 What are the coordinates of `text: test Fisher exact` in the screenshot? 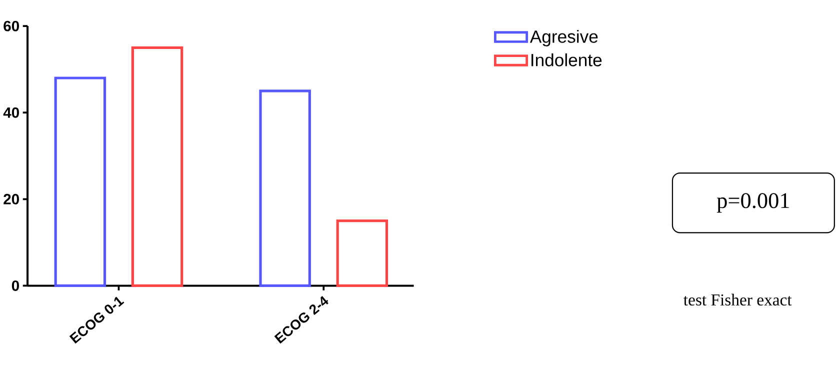 It's located at (738, 300).